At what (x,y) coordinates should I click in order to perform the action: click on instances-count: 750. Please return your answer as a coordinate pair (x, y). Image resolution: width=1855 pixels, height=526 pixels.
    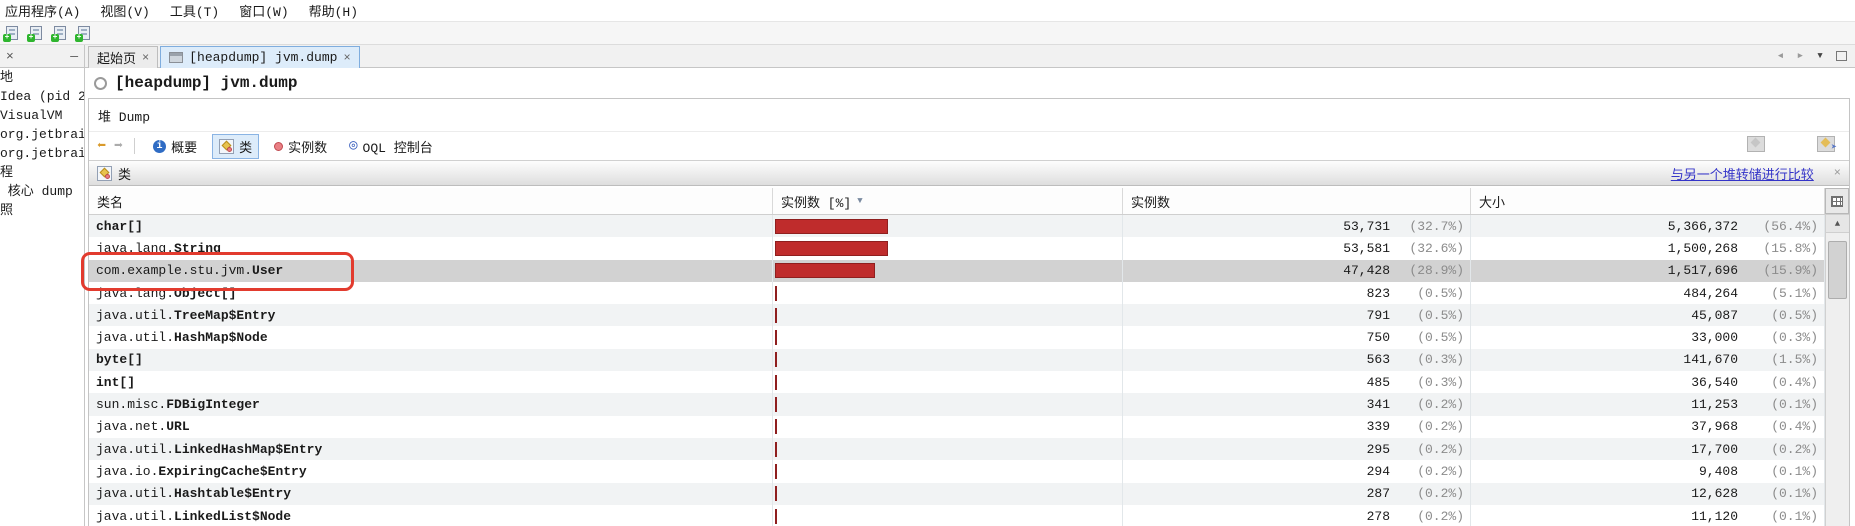
    Looking at the image, I should click on (1378, 338).